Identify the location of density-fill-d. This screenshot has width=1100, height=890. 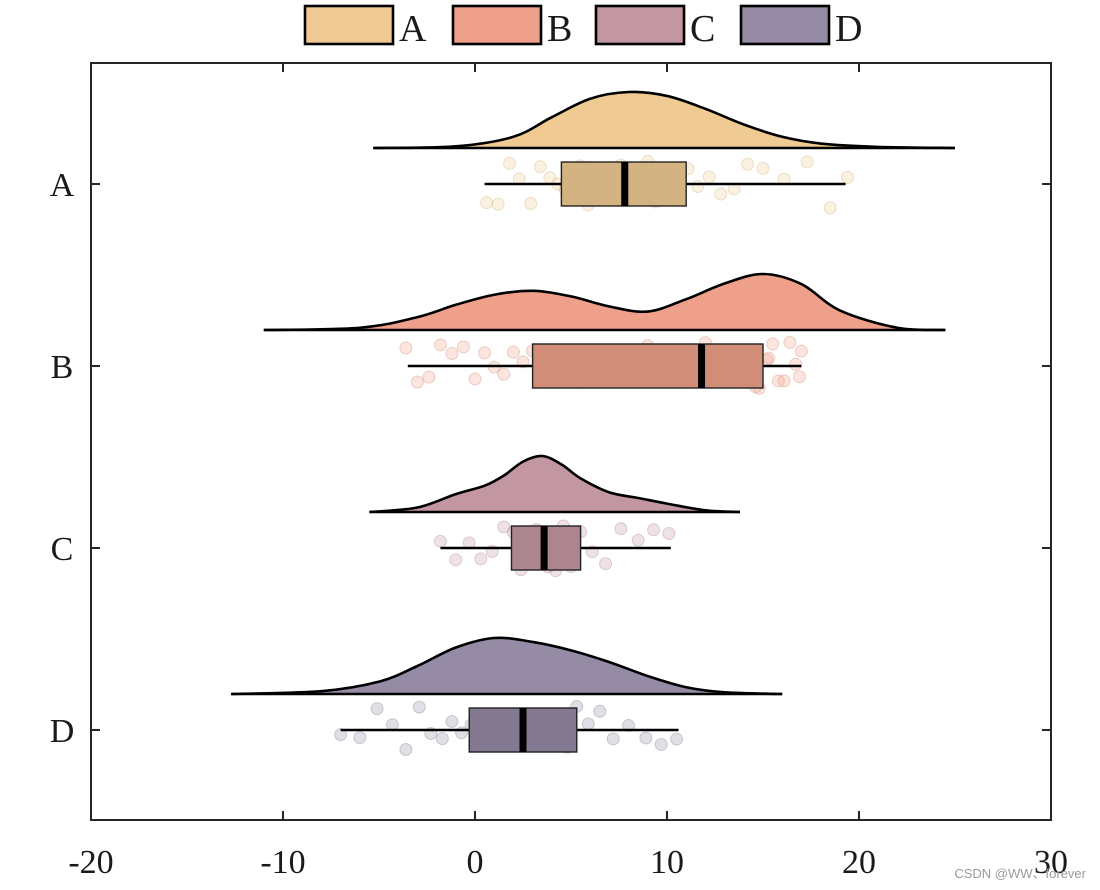
(507, 665).